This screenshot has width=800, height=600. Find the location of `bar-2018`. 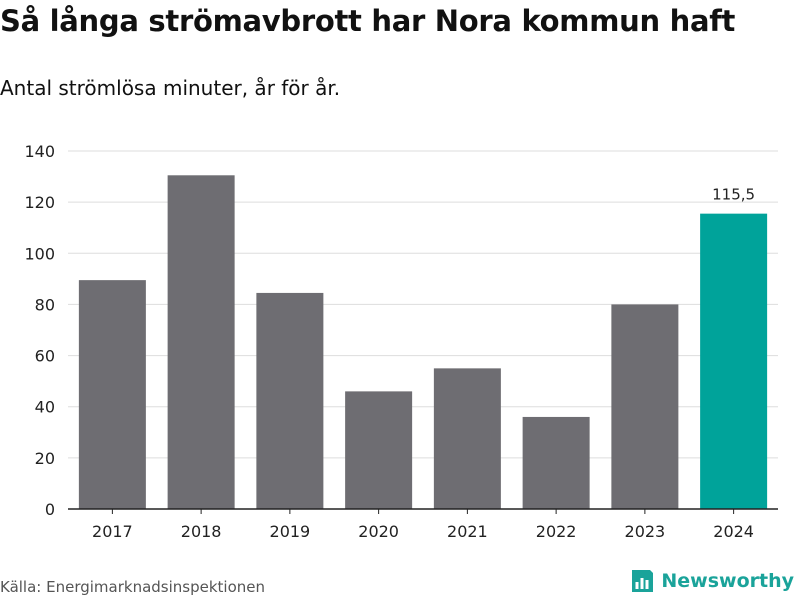

bar-2018 is located at coordinates (201, 342).